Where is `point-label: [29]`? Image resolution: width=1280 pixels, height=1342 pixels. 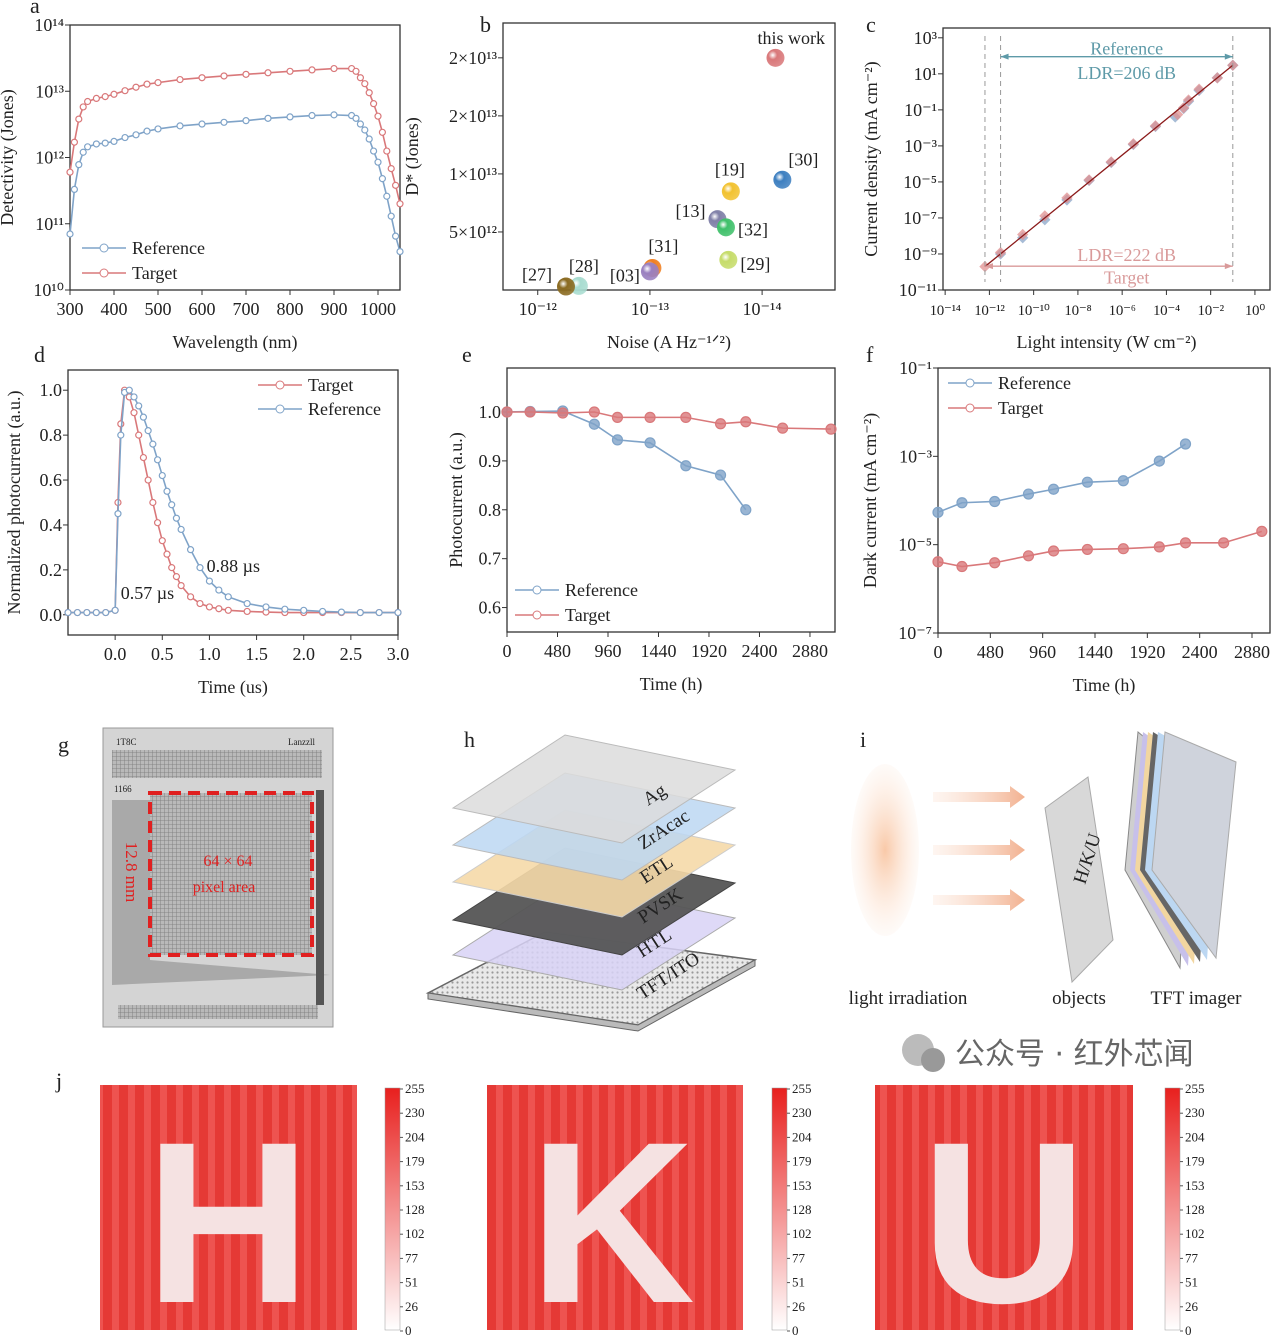 point-label: [29] is located at coordinates (755, 264).